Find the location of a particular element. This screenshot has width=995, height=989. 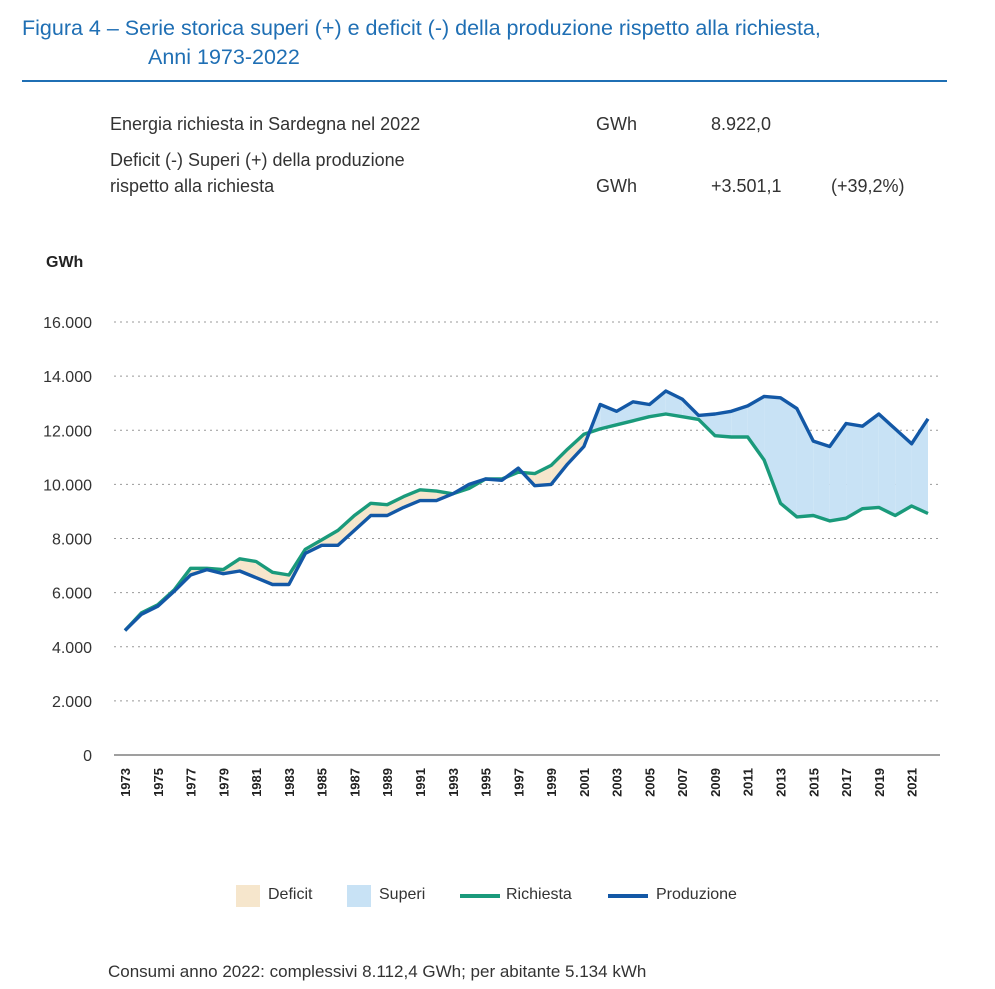

info-row1-label: Energia richiesta in Sardegna nel 2022 is located at coordinates (265, 124).